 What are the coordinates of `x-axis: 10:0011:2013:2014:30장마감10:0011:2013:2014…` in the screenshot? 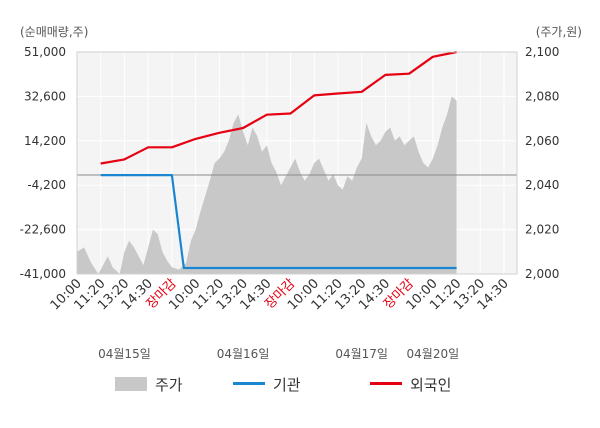 It's located at (280, 294).